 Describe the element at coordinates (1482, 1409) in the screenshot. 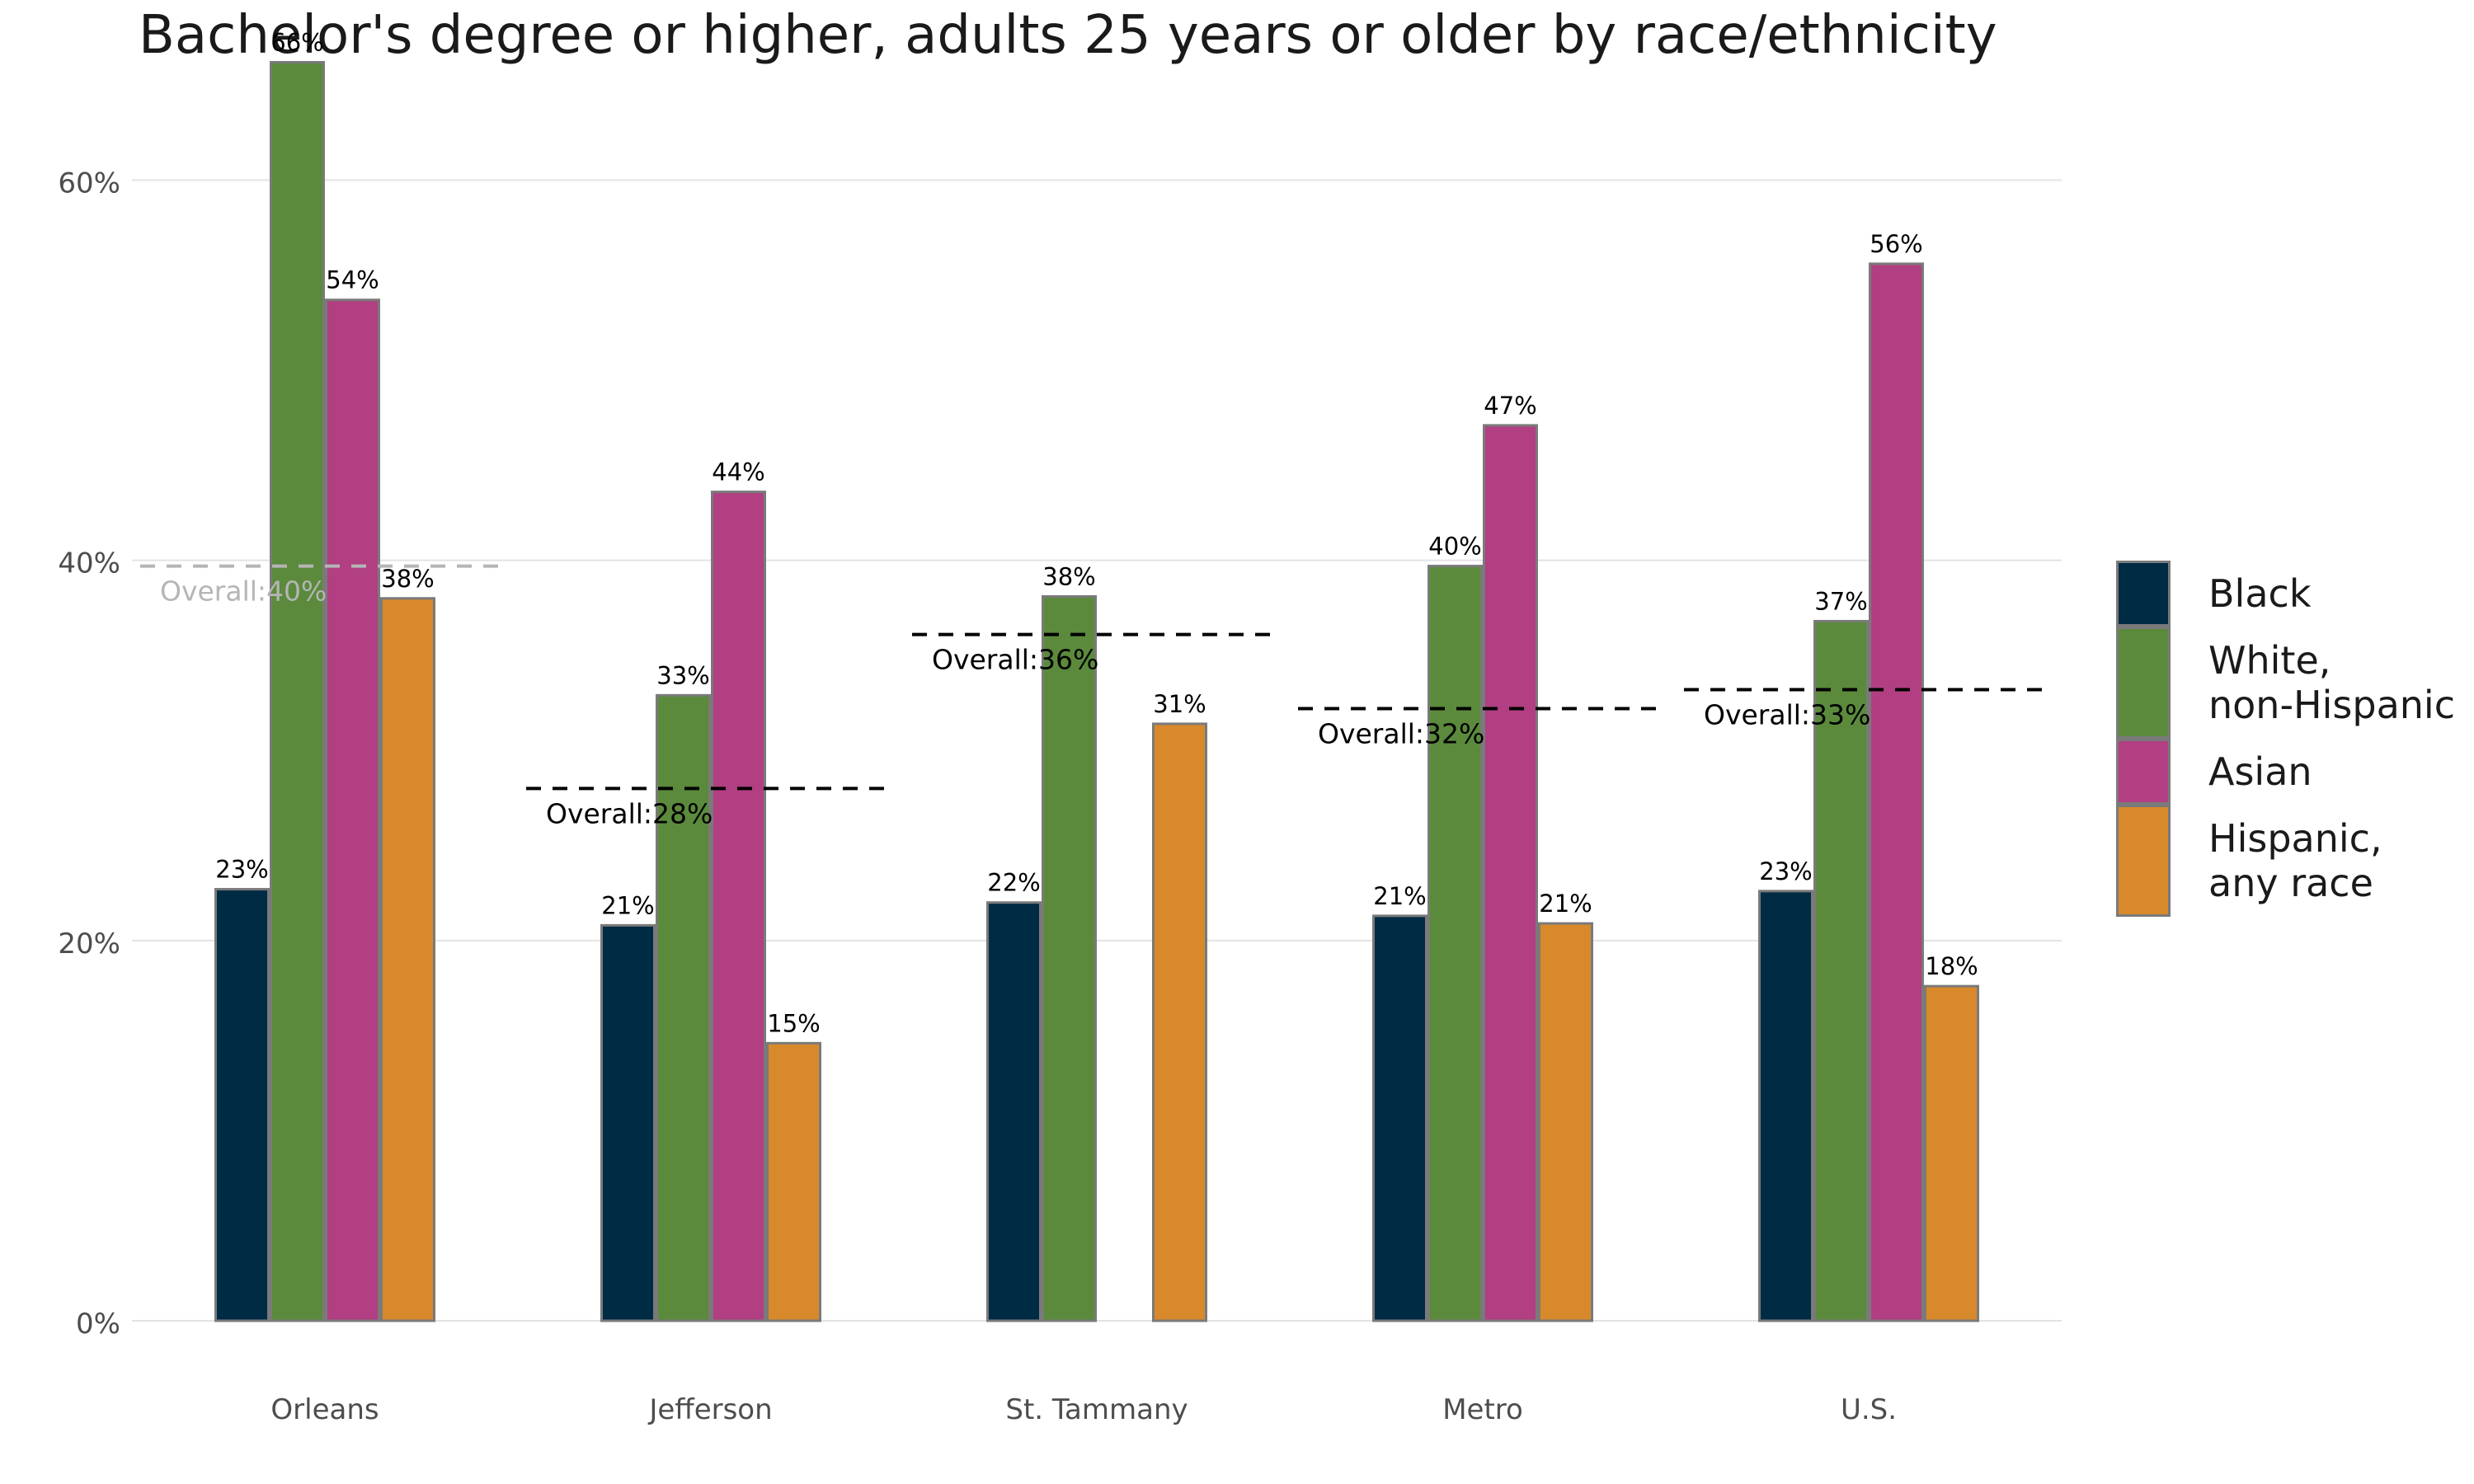

I see `x-tick-label: Metro` at that location.